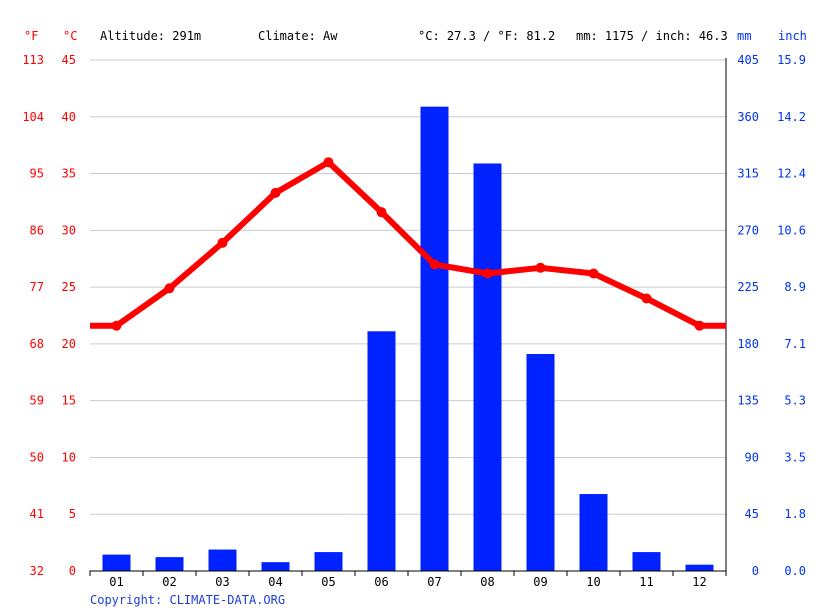 The width and height of the screenshot is (815, 611). What do you see at coordinates (72, 514) in the screenshot?
I see `tick-label-celsius: 5` at bounding box center [72, 514].